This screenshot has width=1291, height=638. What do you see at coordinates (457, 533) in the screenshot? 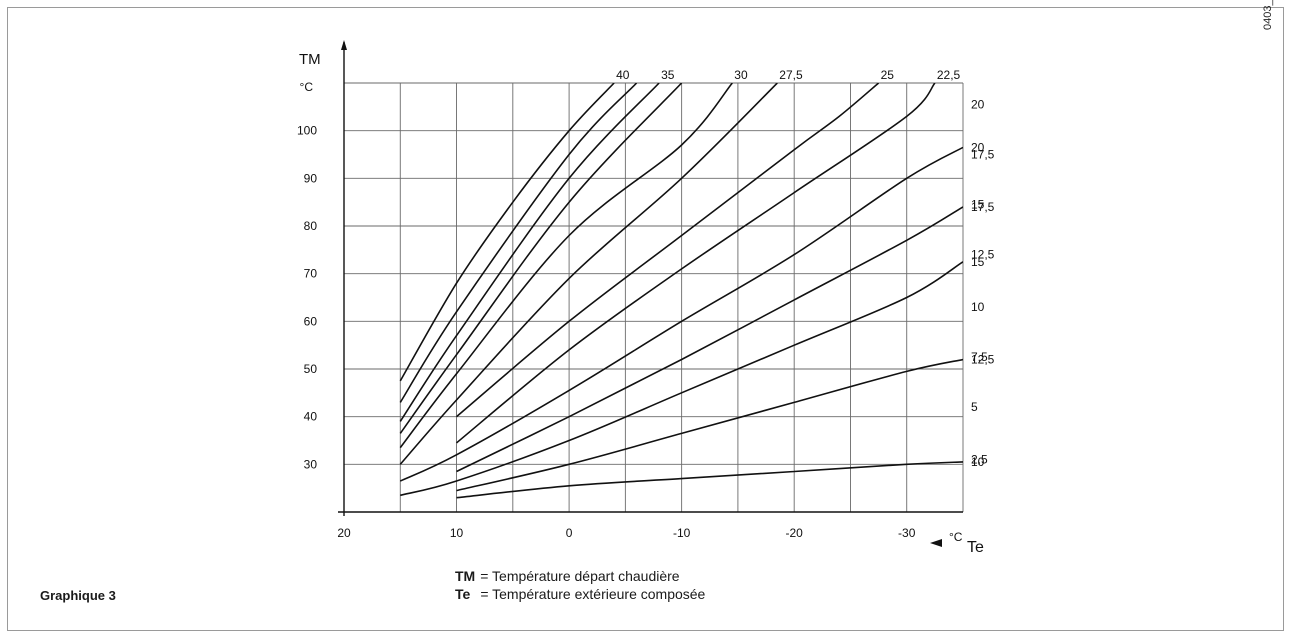
I see `x-tick-label: 10` at bounding box center [457, 533].